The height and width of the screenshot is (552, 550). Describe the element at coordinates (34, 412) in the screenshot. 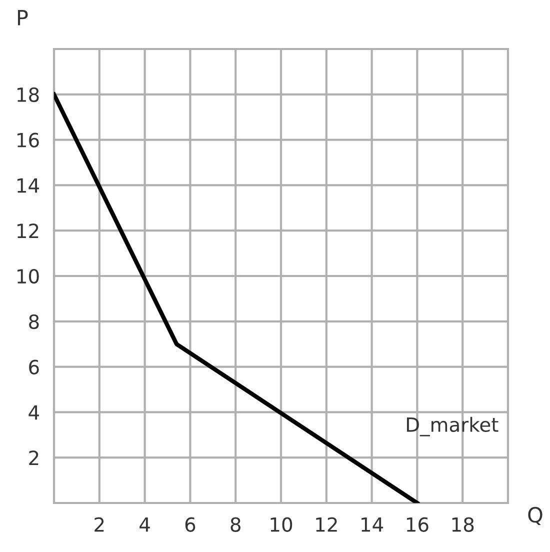

I see `y-tick-label: 4` at that location.